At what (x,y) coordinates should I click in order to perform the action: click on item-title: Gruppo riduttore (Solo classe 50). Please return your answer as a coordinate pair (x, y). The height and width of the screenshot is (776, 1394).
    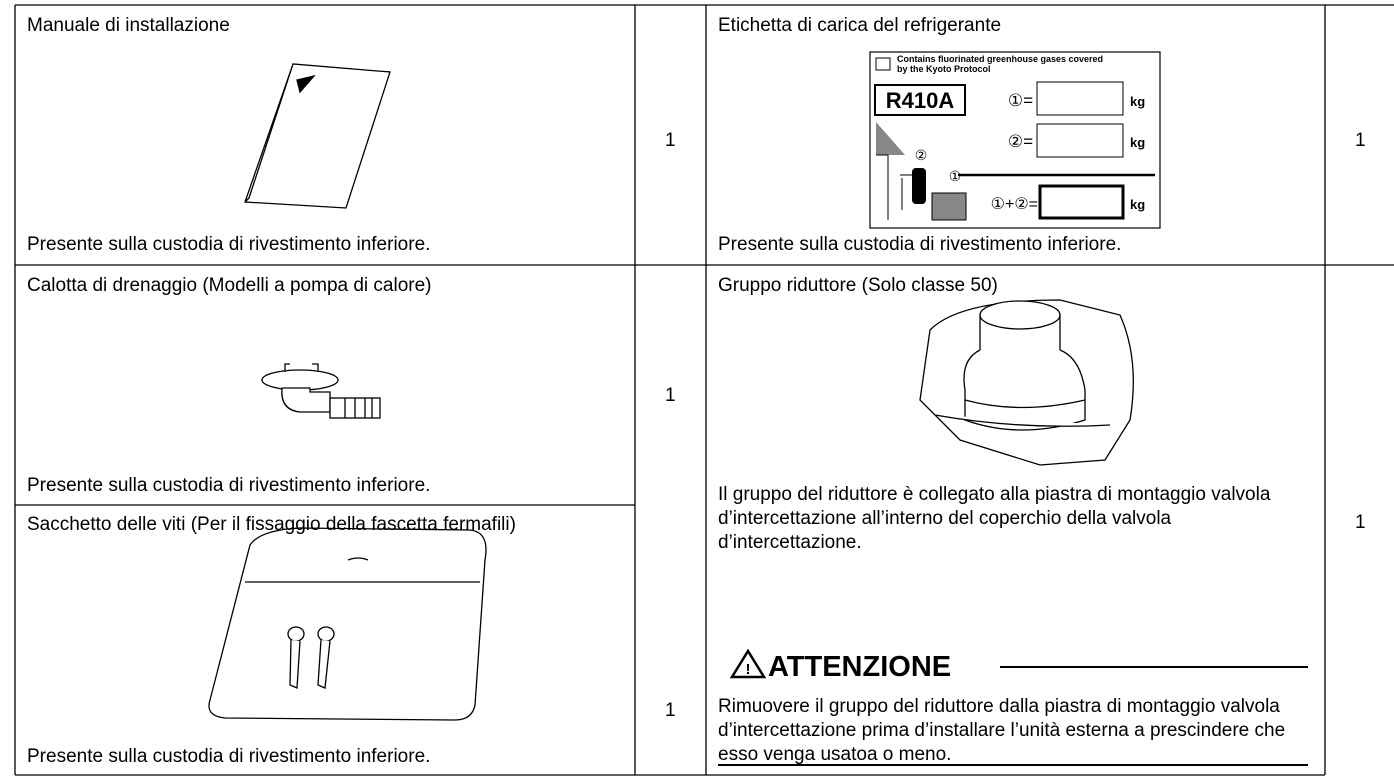
    Looking at the image, I should click on (858, 285).